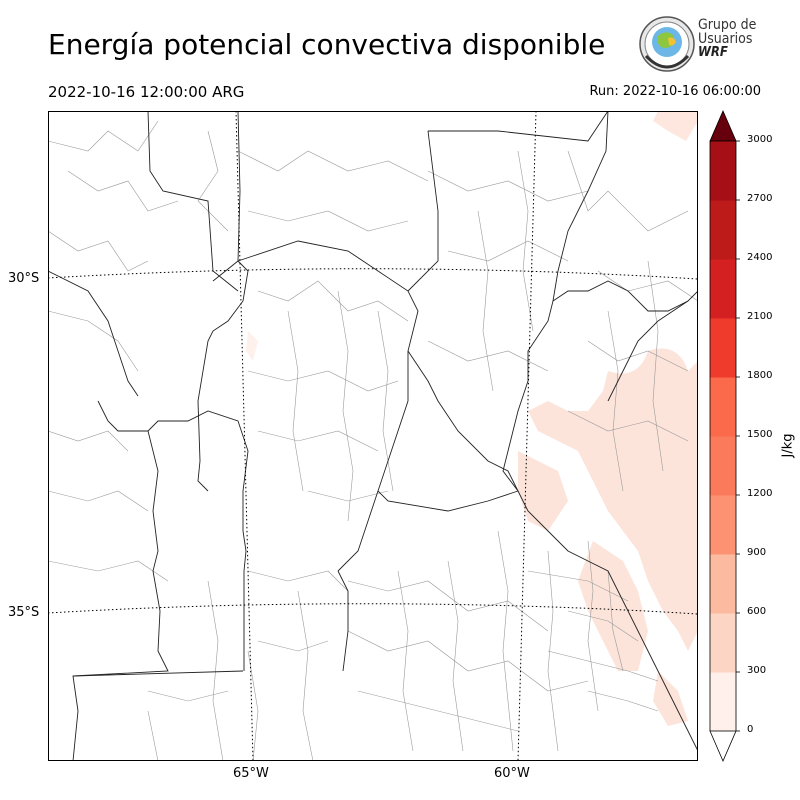  I want to click on colorbar-tick-label: 2100, so click(760, 316).